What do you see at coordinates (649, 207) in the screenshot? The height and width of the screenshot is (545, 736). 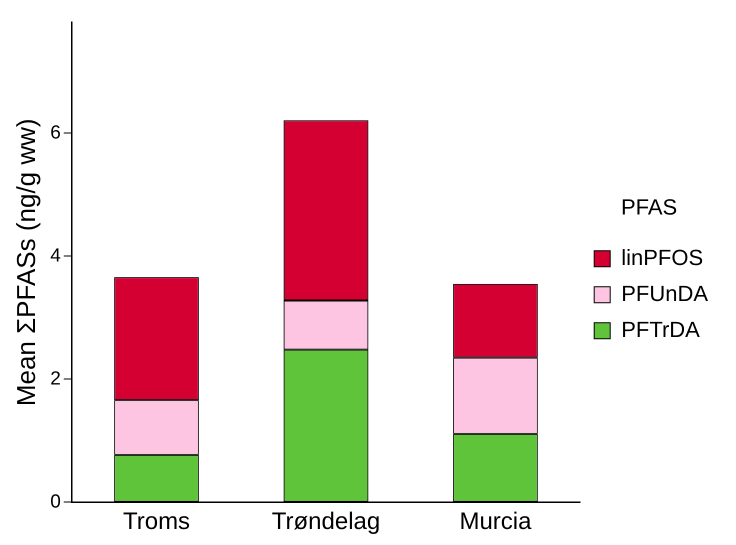 I see `legend-title: PFAS` at bounding box center [649, 207].